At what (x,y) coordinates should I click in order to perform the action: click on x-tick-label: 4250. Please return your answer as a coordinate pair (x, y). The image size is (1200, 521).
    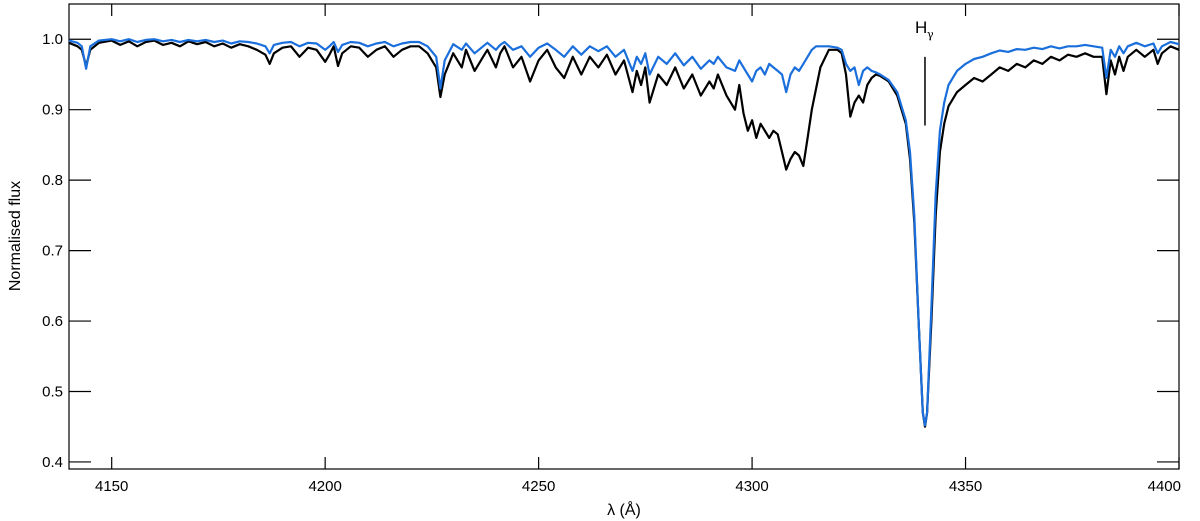
    Looking at the image, I should click on (538, 486).